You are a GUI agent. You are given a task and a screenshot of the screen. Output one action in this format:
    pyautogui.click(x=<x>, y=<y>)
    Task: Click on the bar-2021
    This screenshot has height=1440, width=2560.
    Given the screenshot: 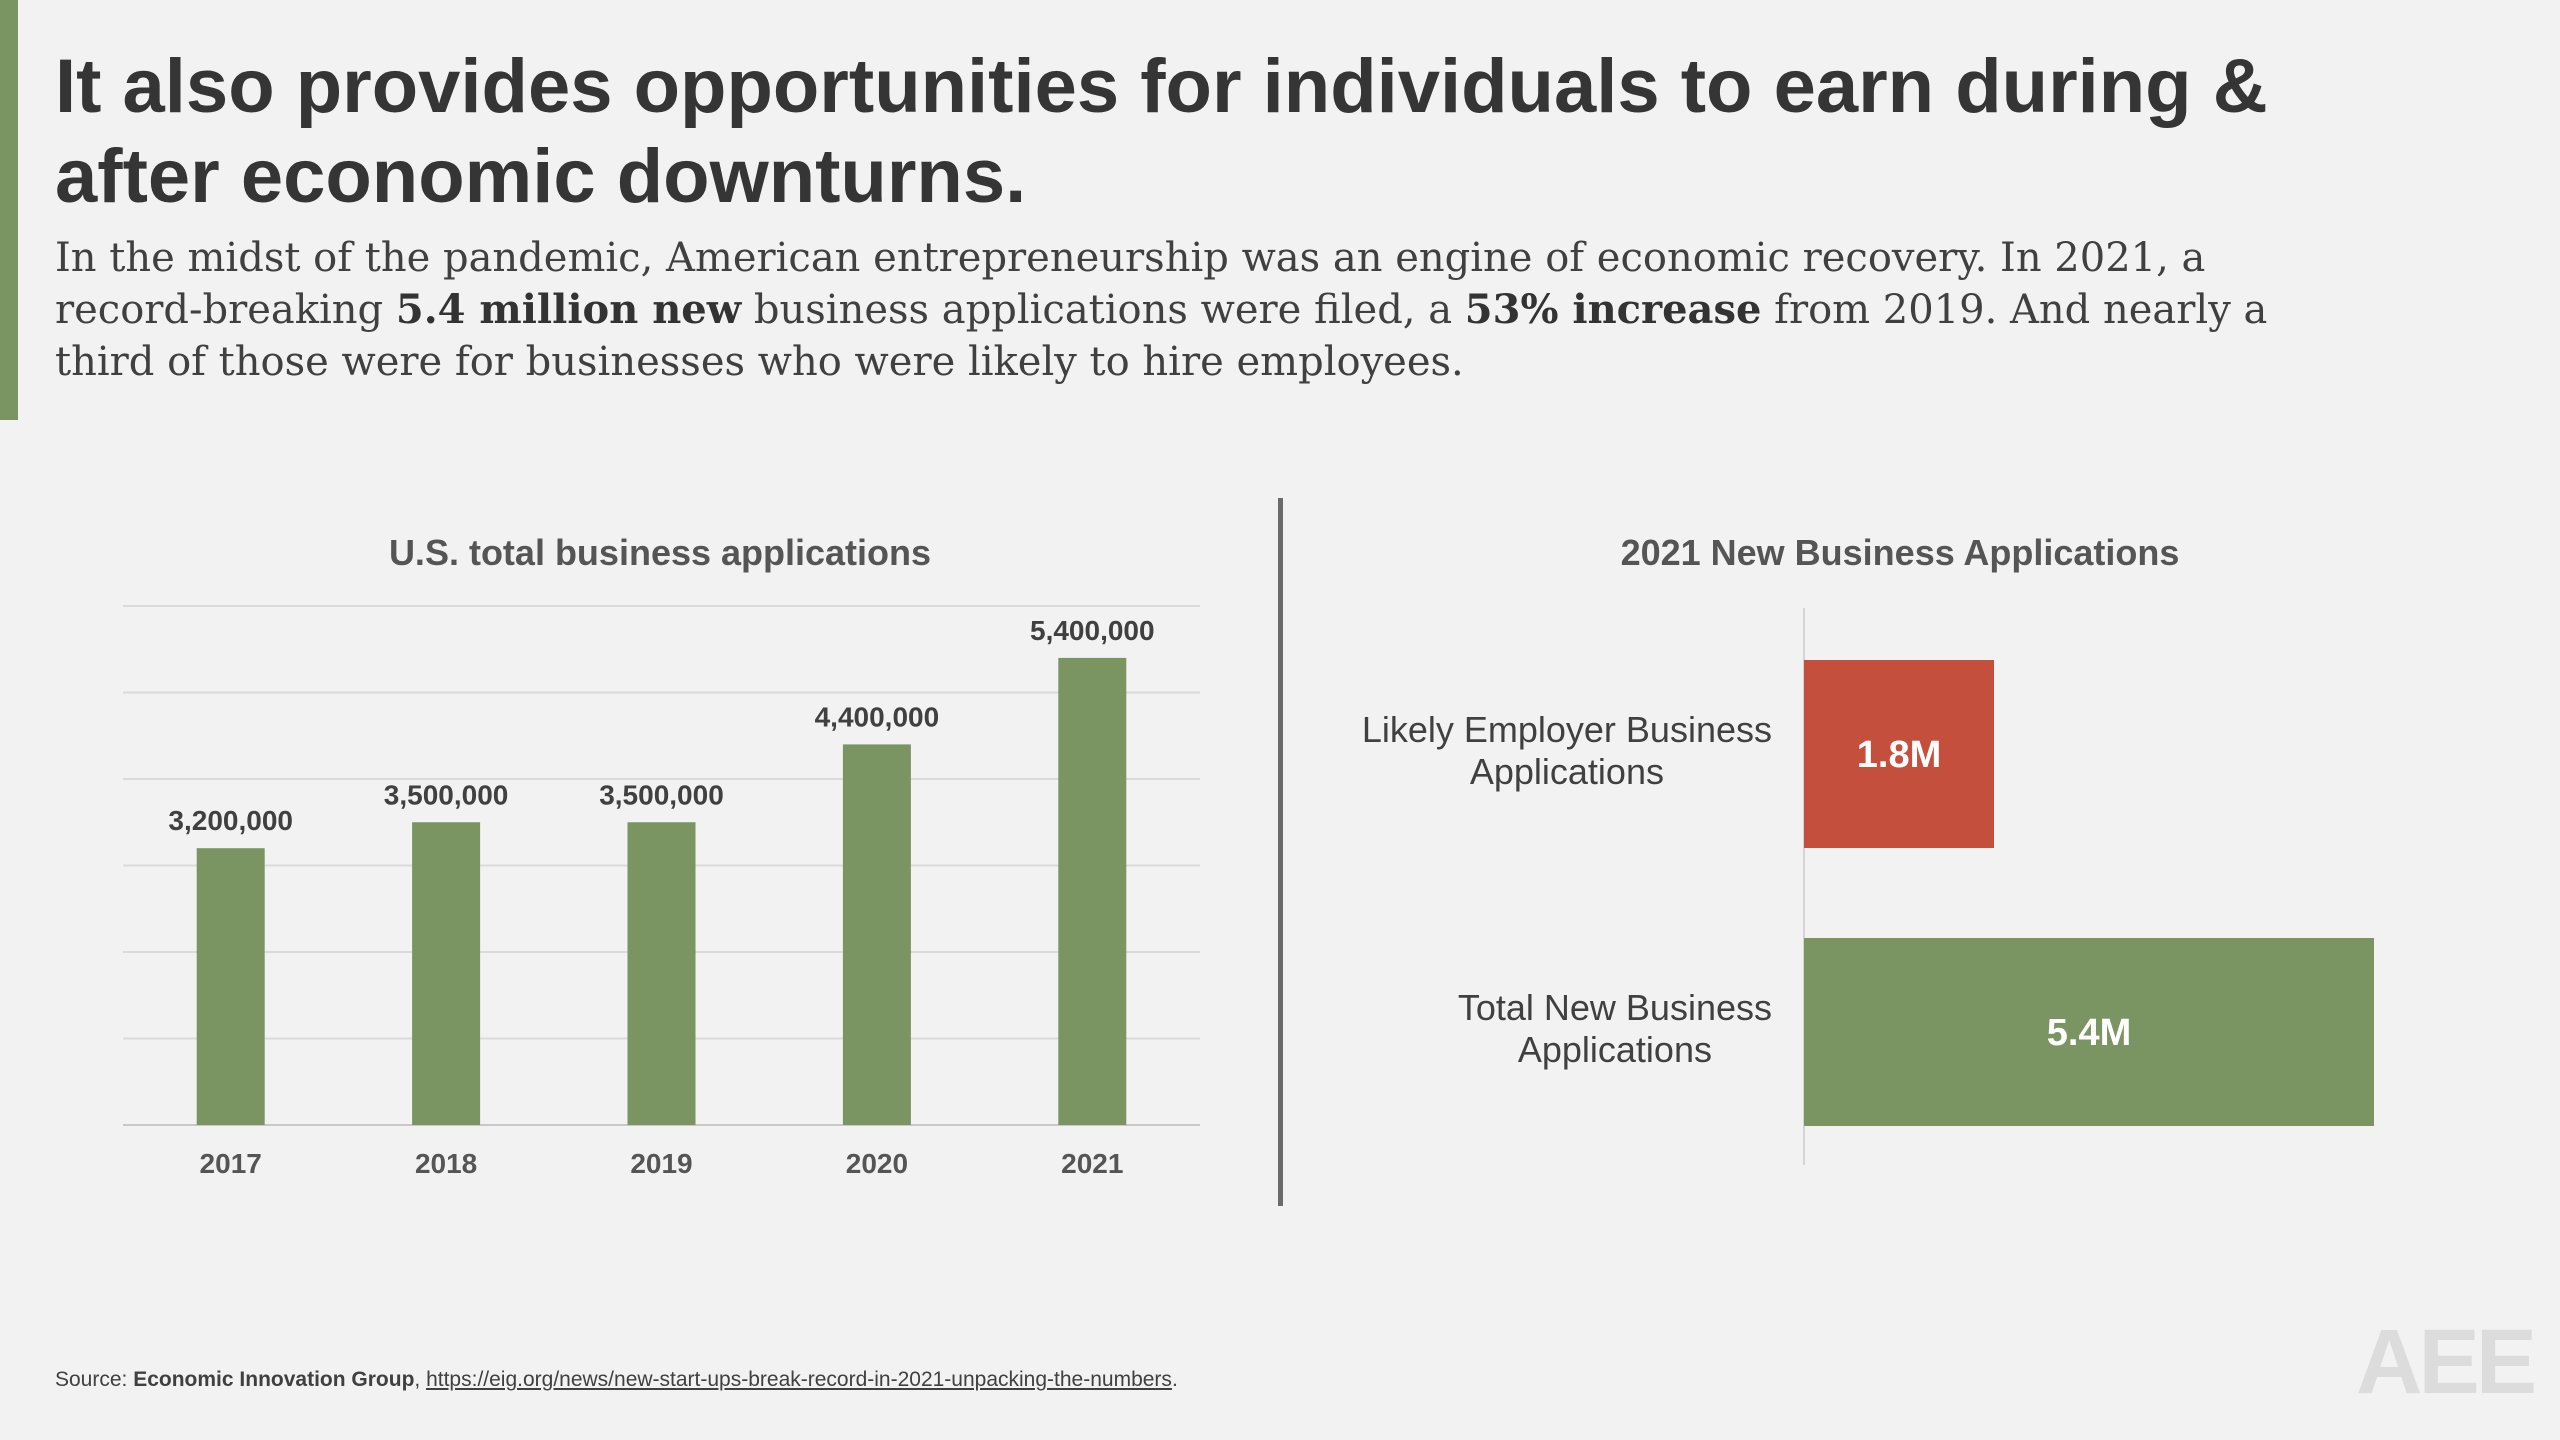 What is the action you would take?
    pyautogui.click(x=1092, y=891)
    